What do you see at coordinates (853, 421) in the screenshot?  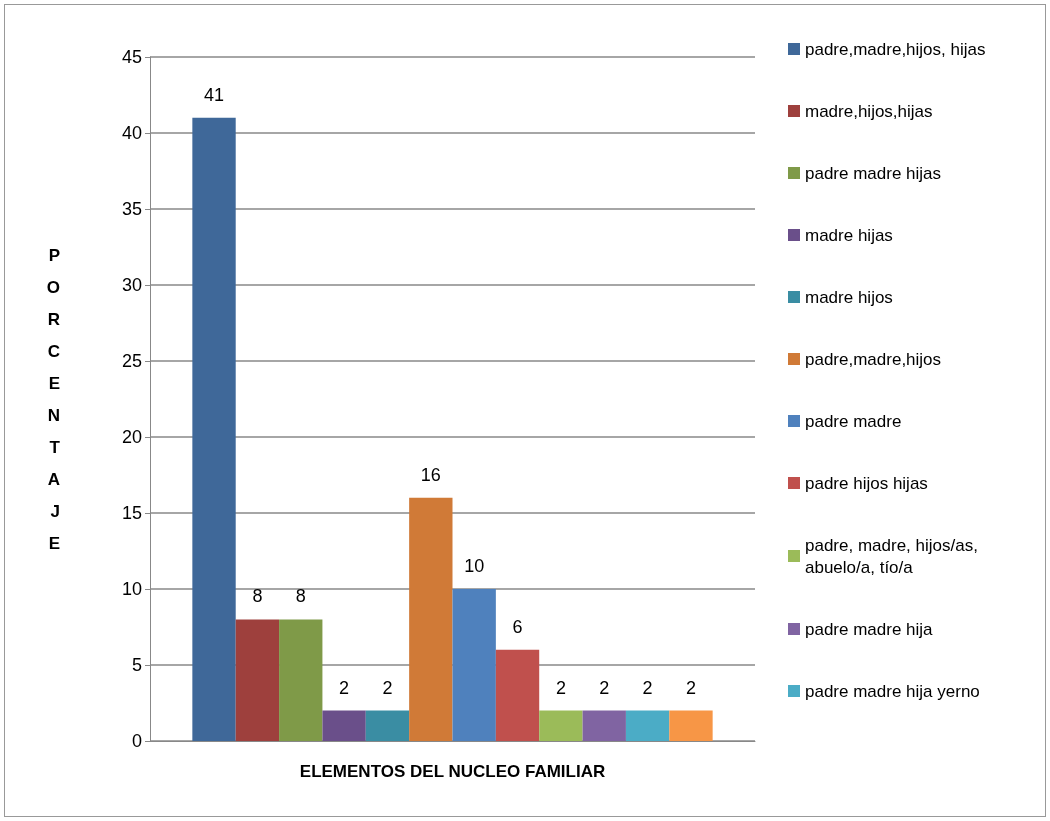 I see `legend-label: padre madre` at bounding box center [853, 421].